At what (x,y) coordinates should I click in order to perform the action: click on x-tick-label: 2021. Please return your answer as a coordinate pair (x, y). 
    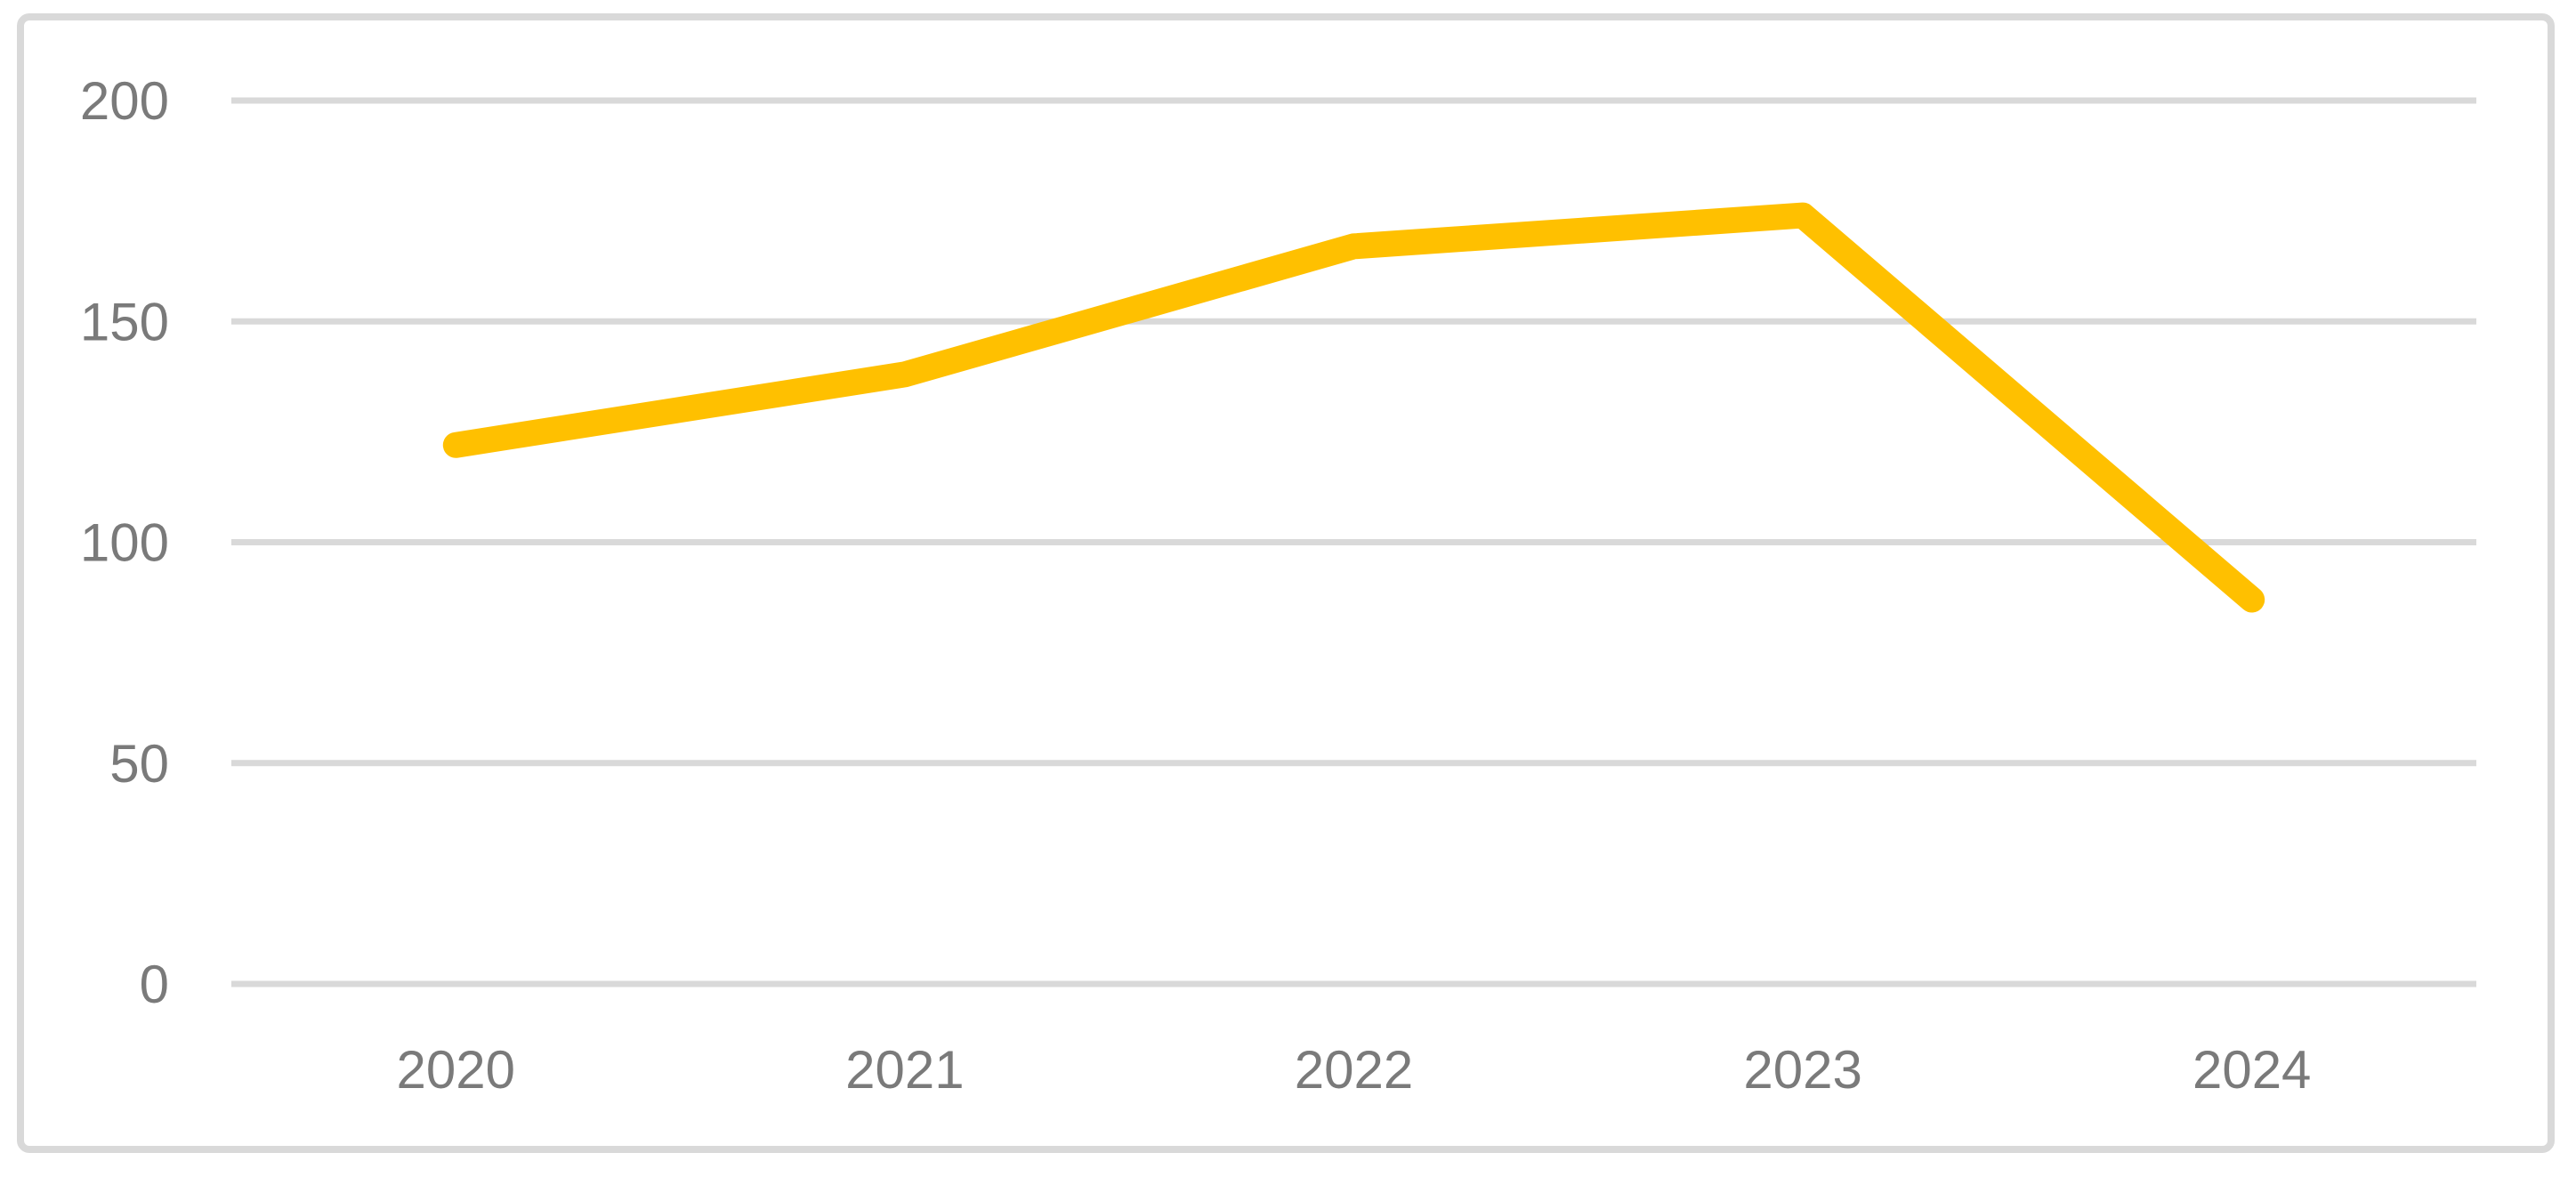
    Looking at the image, I should click on (904, 1070).